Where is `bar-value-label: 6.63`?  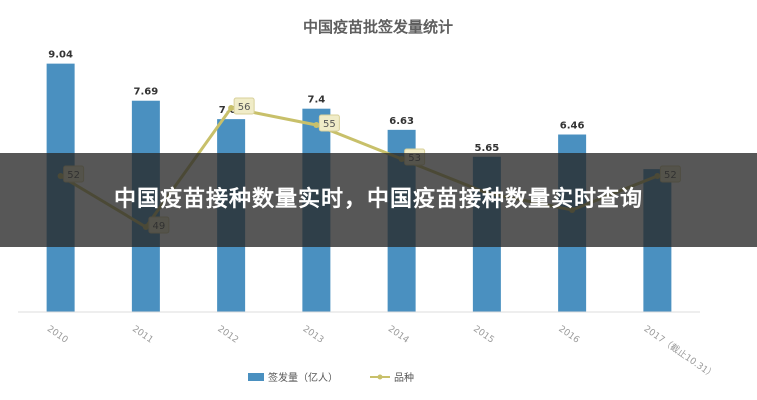 bar-value-label: 6.63 is located at coordinates (401, 121).